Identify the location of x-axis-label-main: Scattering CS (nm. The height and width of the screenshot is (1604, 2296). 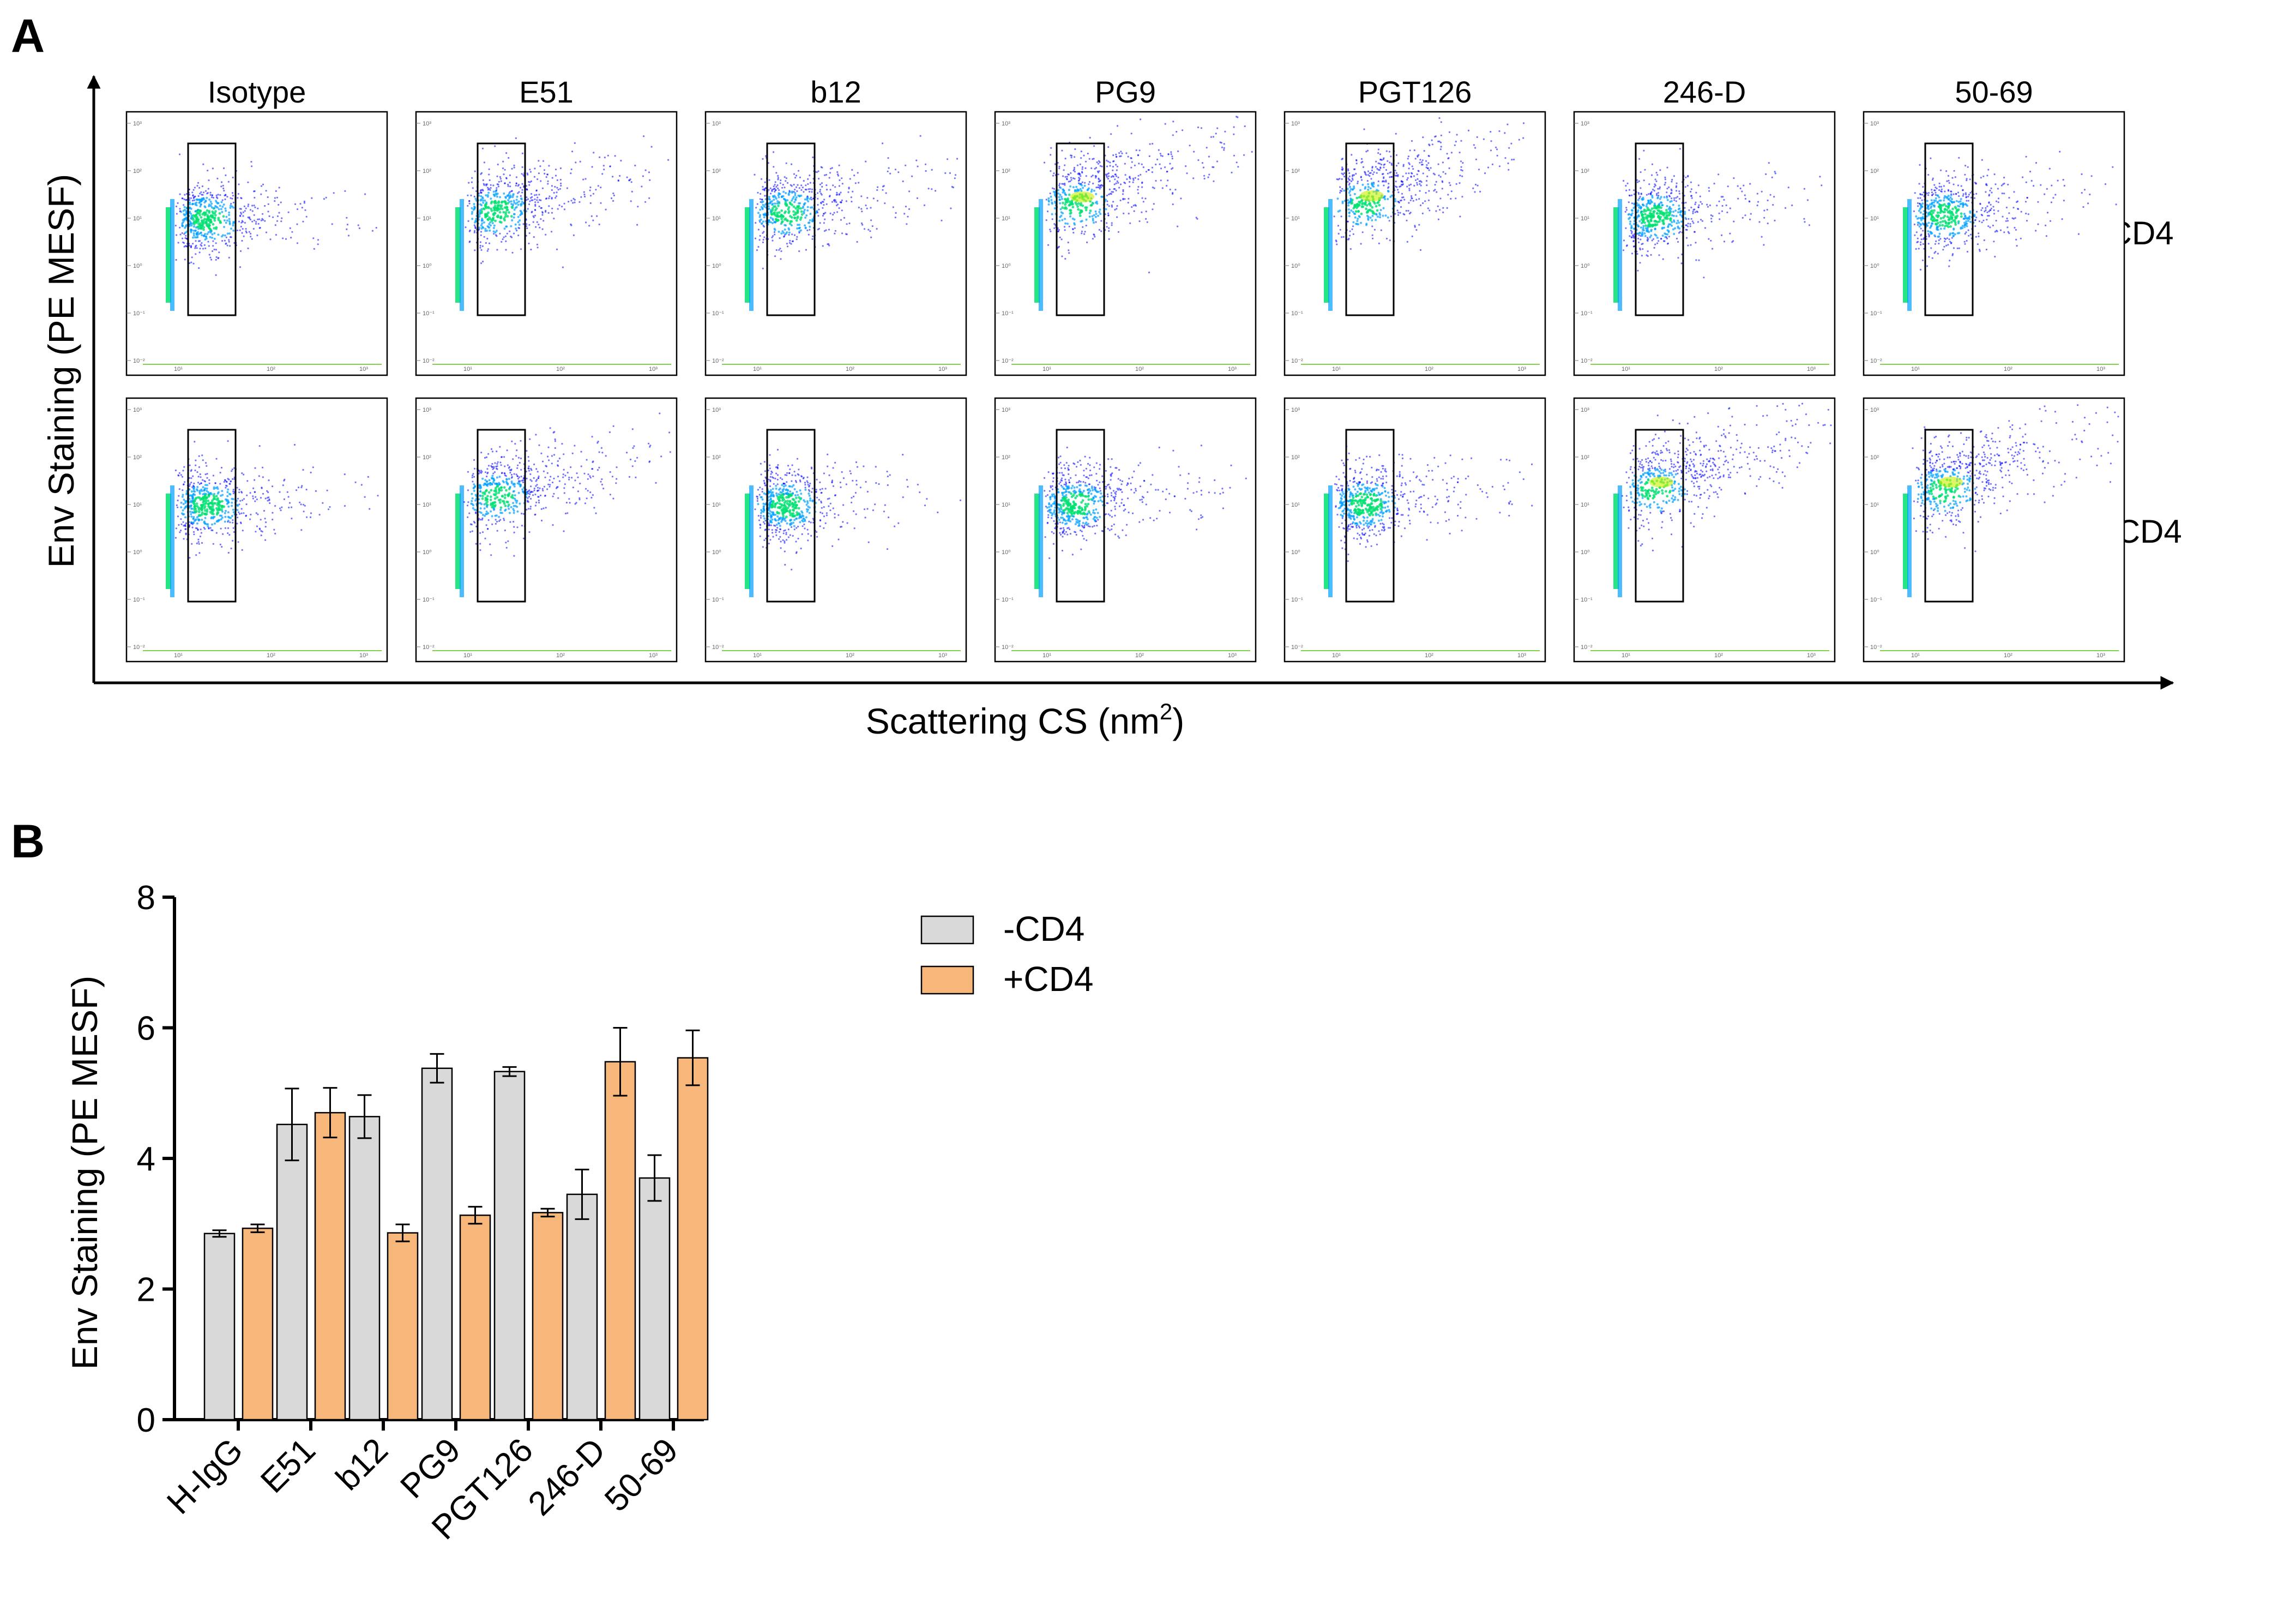
(1013, 721).